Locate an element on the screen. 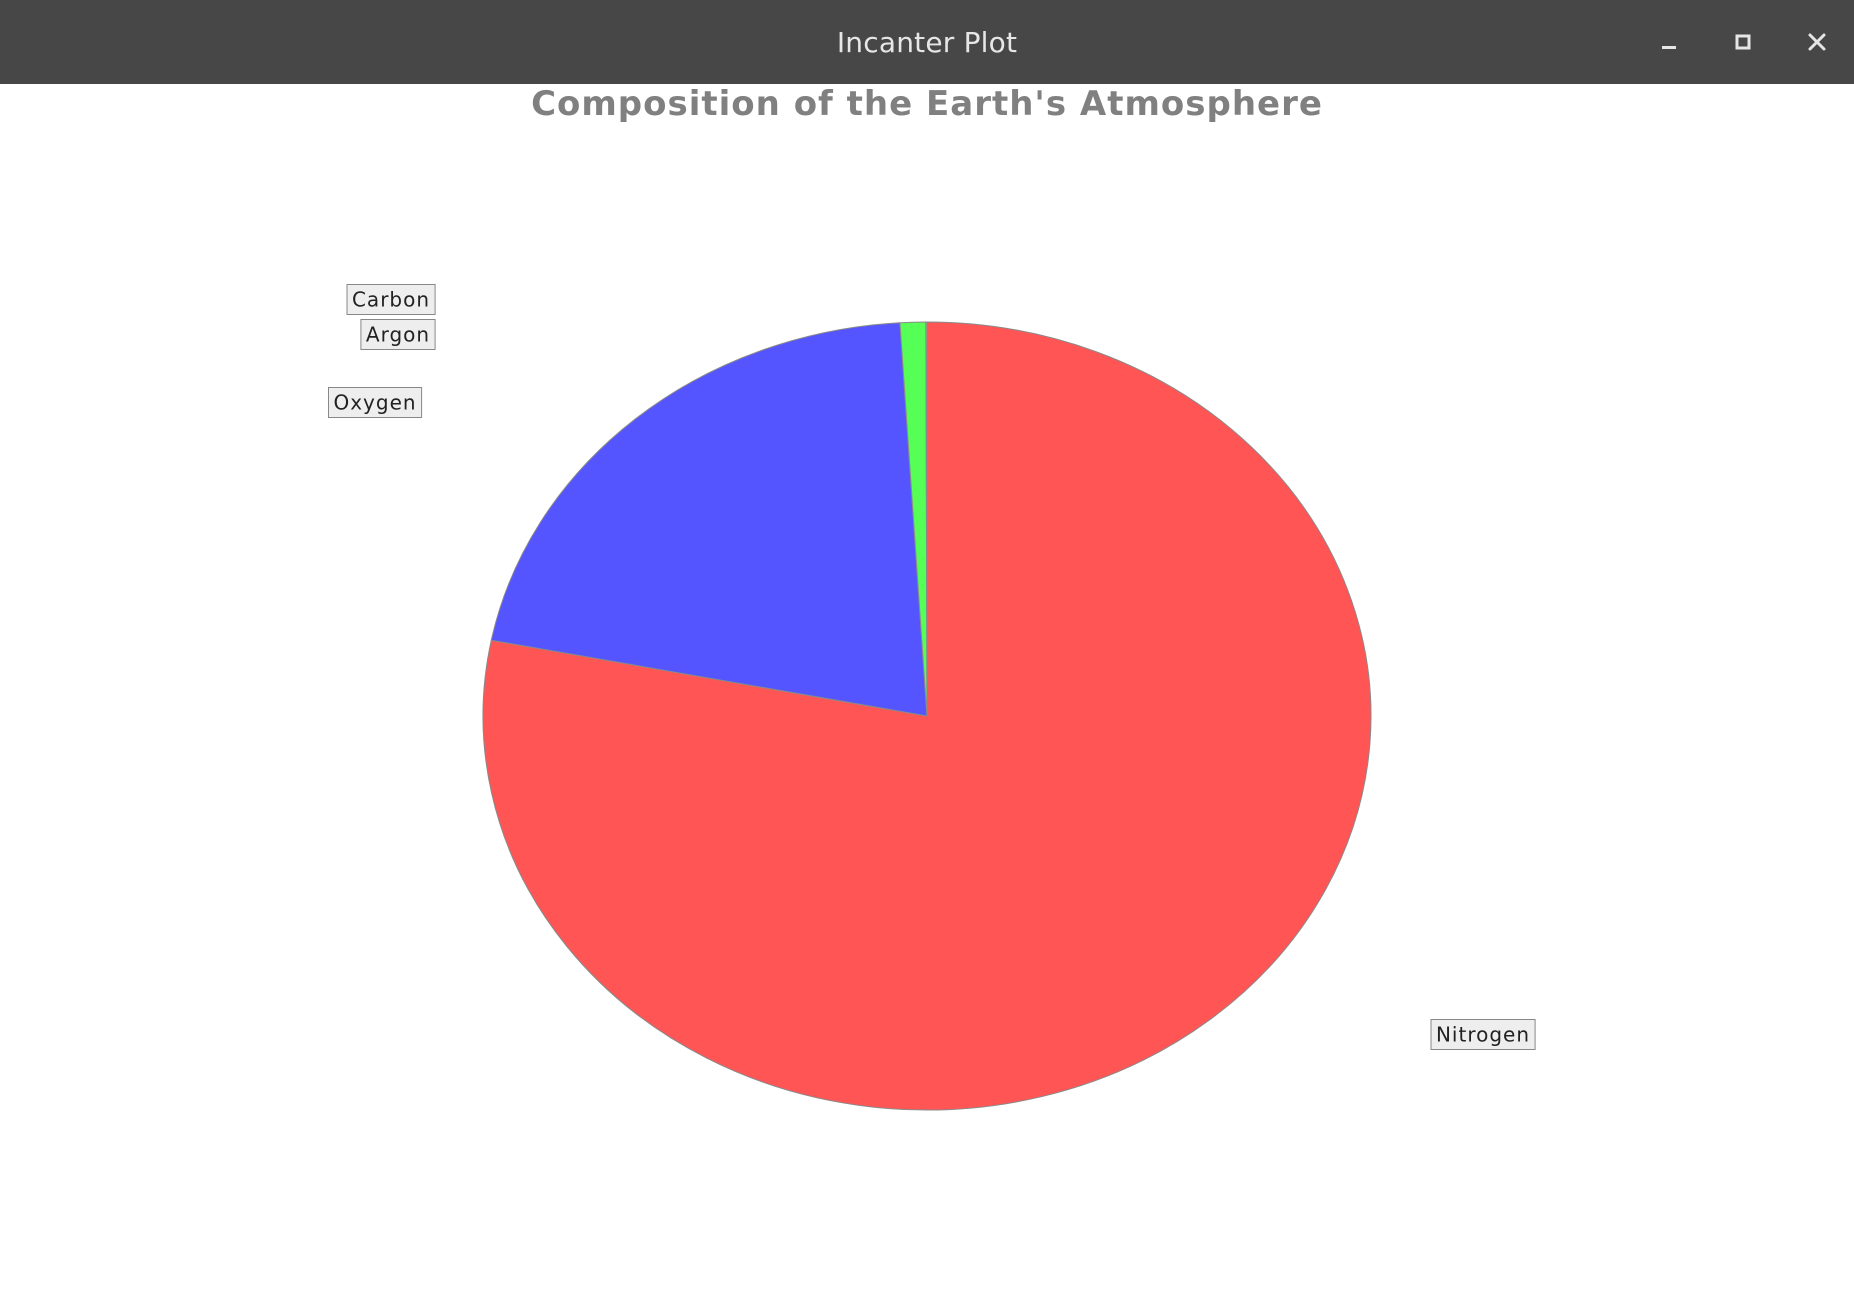  slice-label-text: Nitrogen is located at coordinates (1483, 1035).